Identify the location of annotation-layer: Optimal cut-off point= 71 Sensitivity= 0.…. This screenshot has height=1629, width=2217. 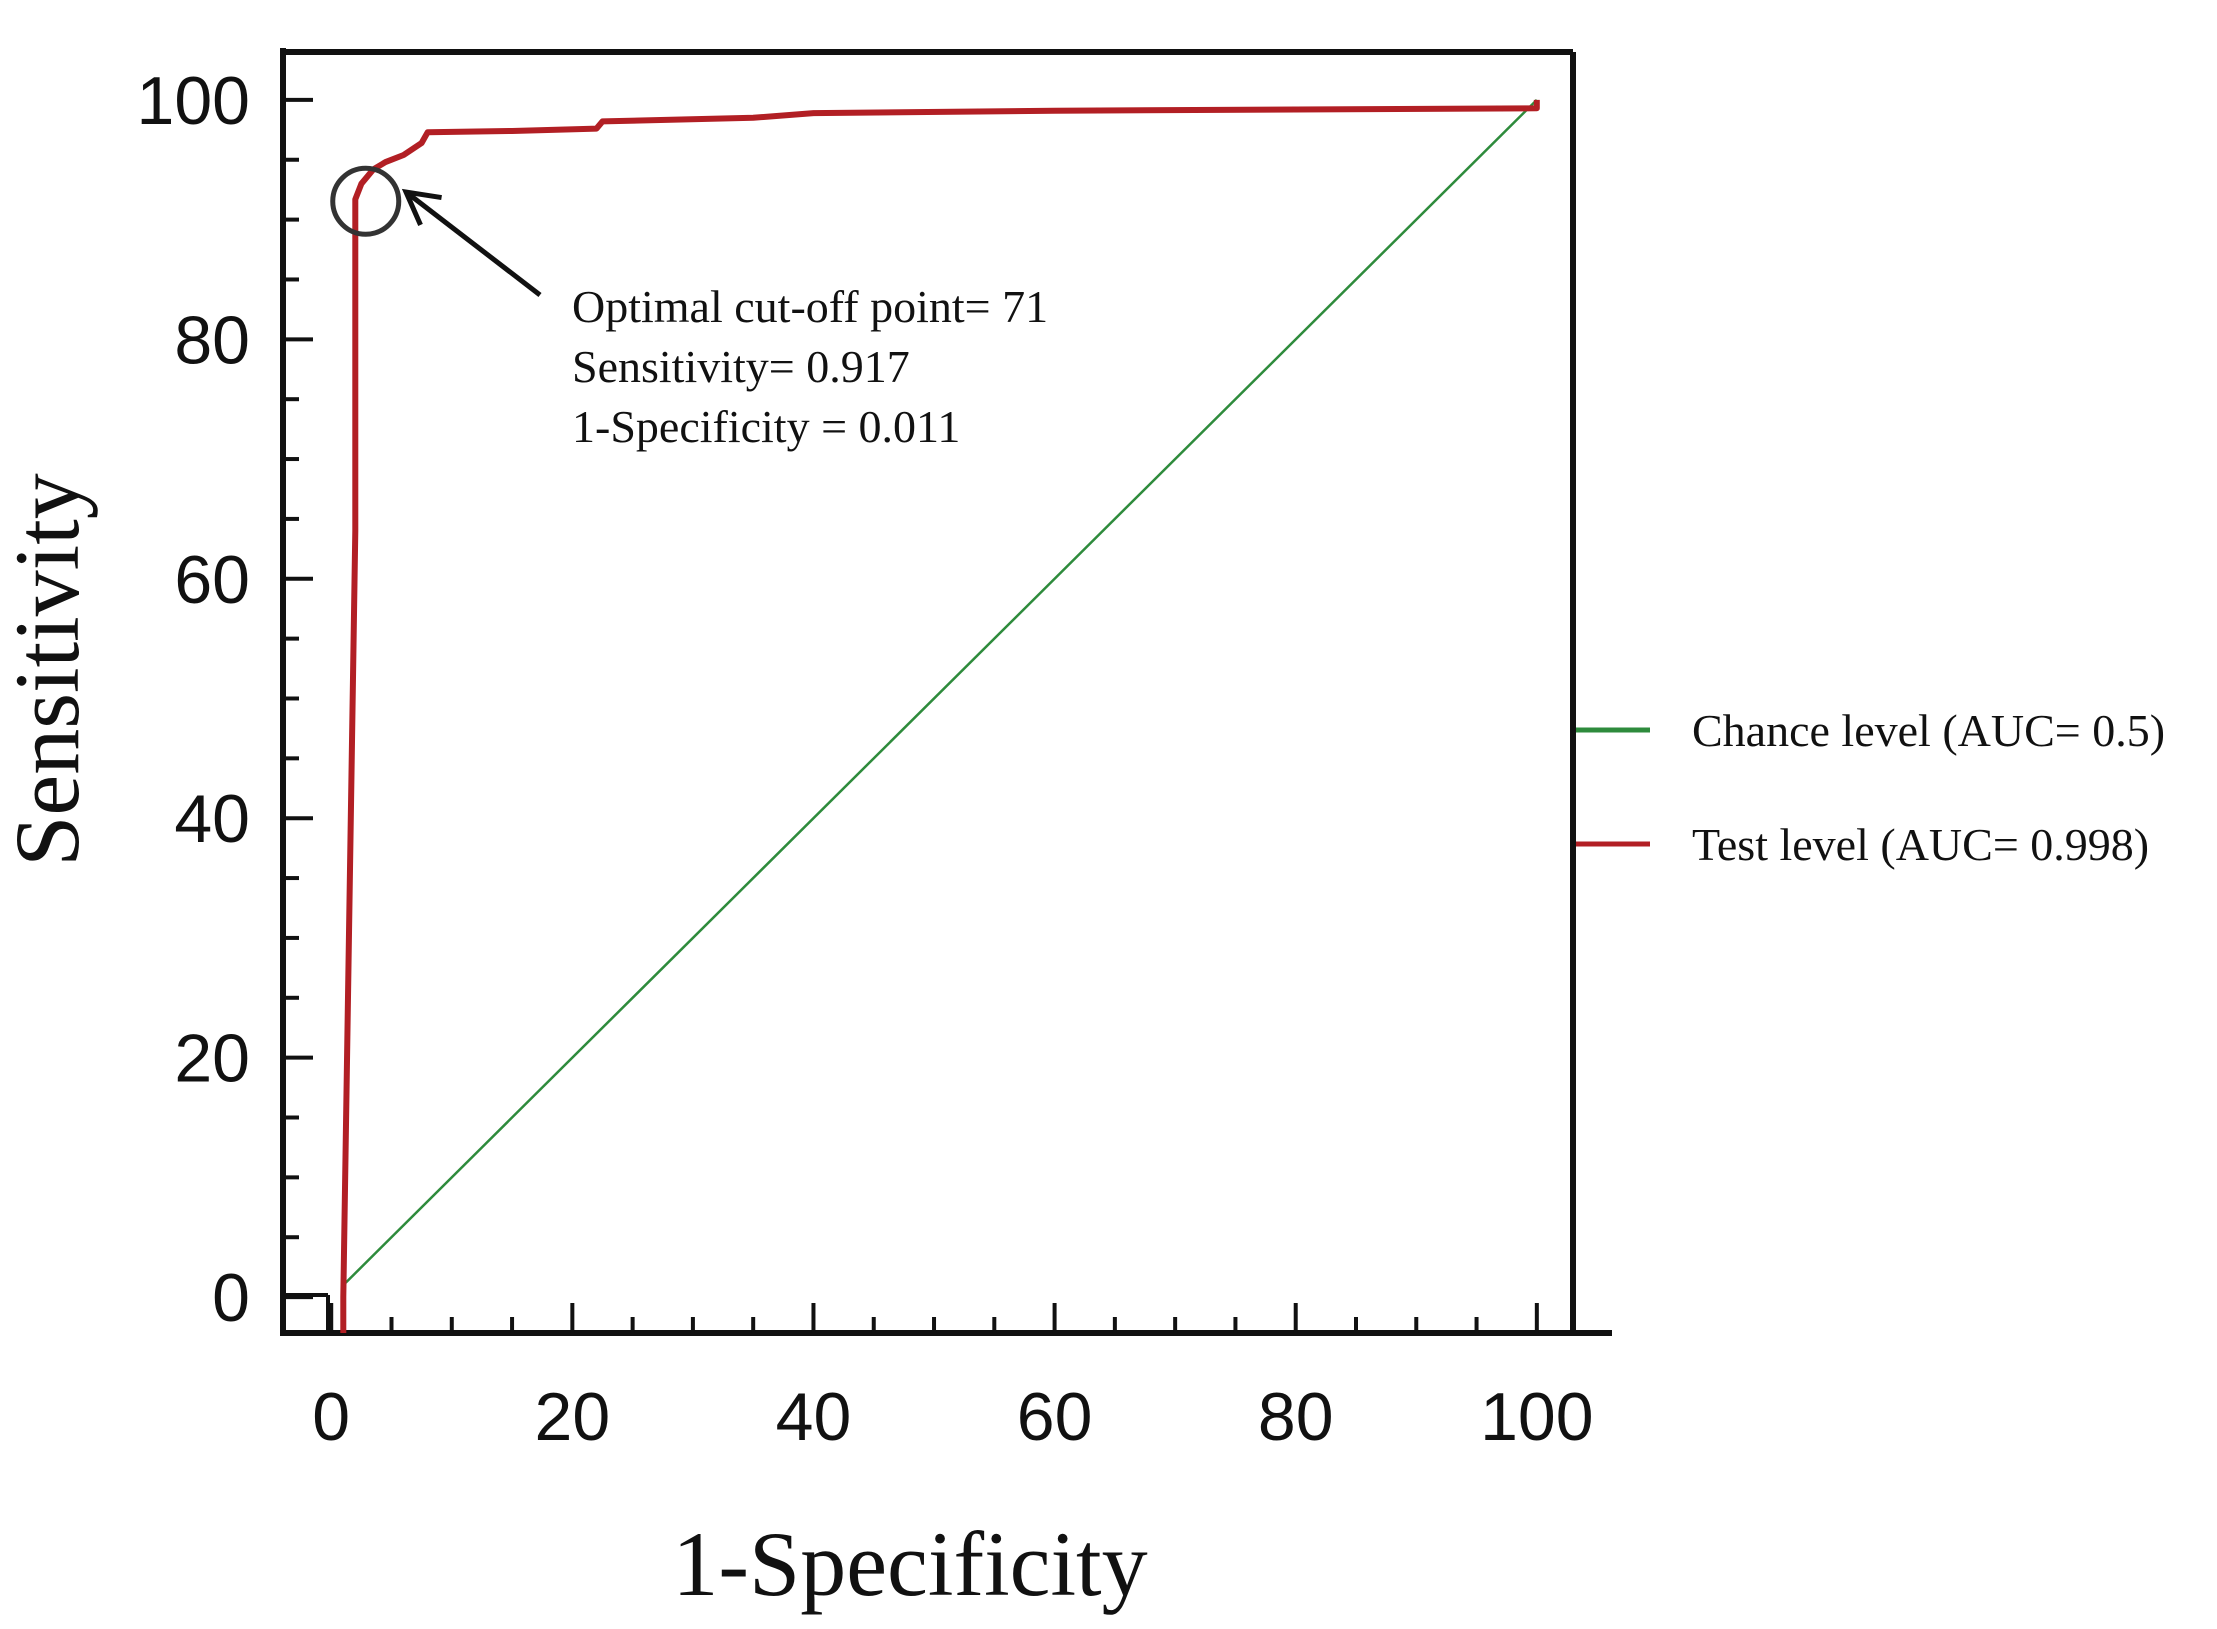
(689, 308).